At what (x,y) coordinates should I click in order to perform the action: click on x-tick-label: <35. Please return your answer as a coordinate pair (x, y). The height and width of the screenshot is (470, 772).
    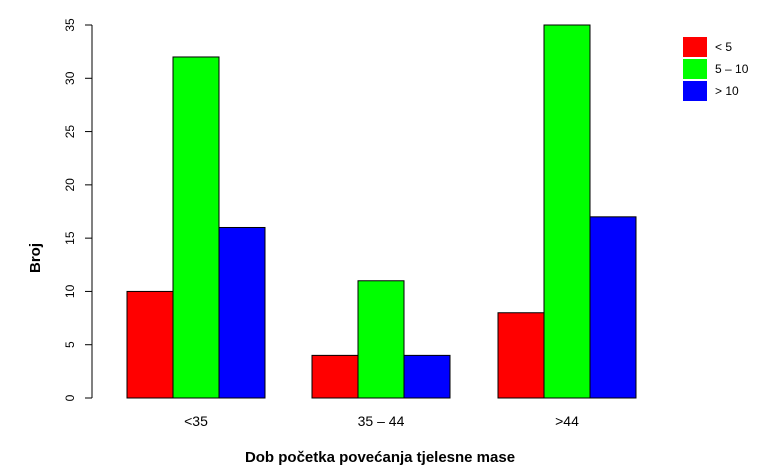
    Looking at the image, I should click on (196, 421).